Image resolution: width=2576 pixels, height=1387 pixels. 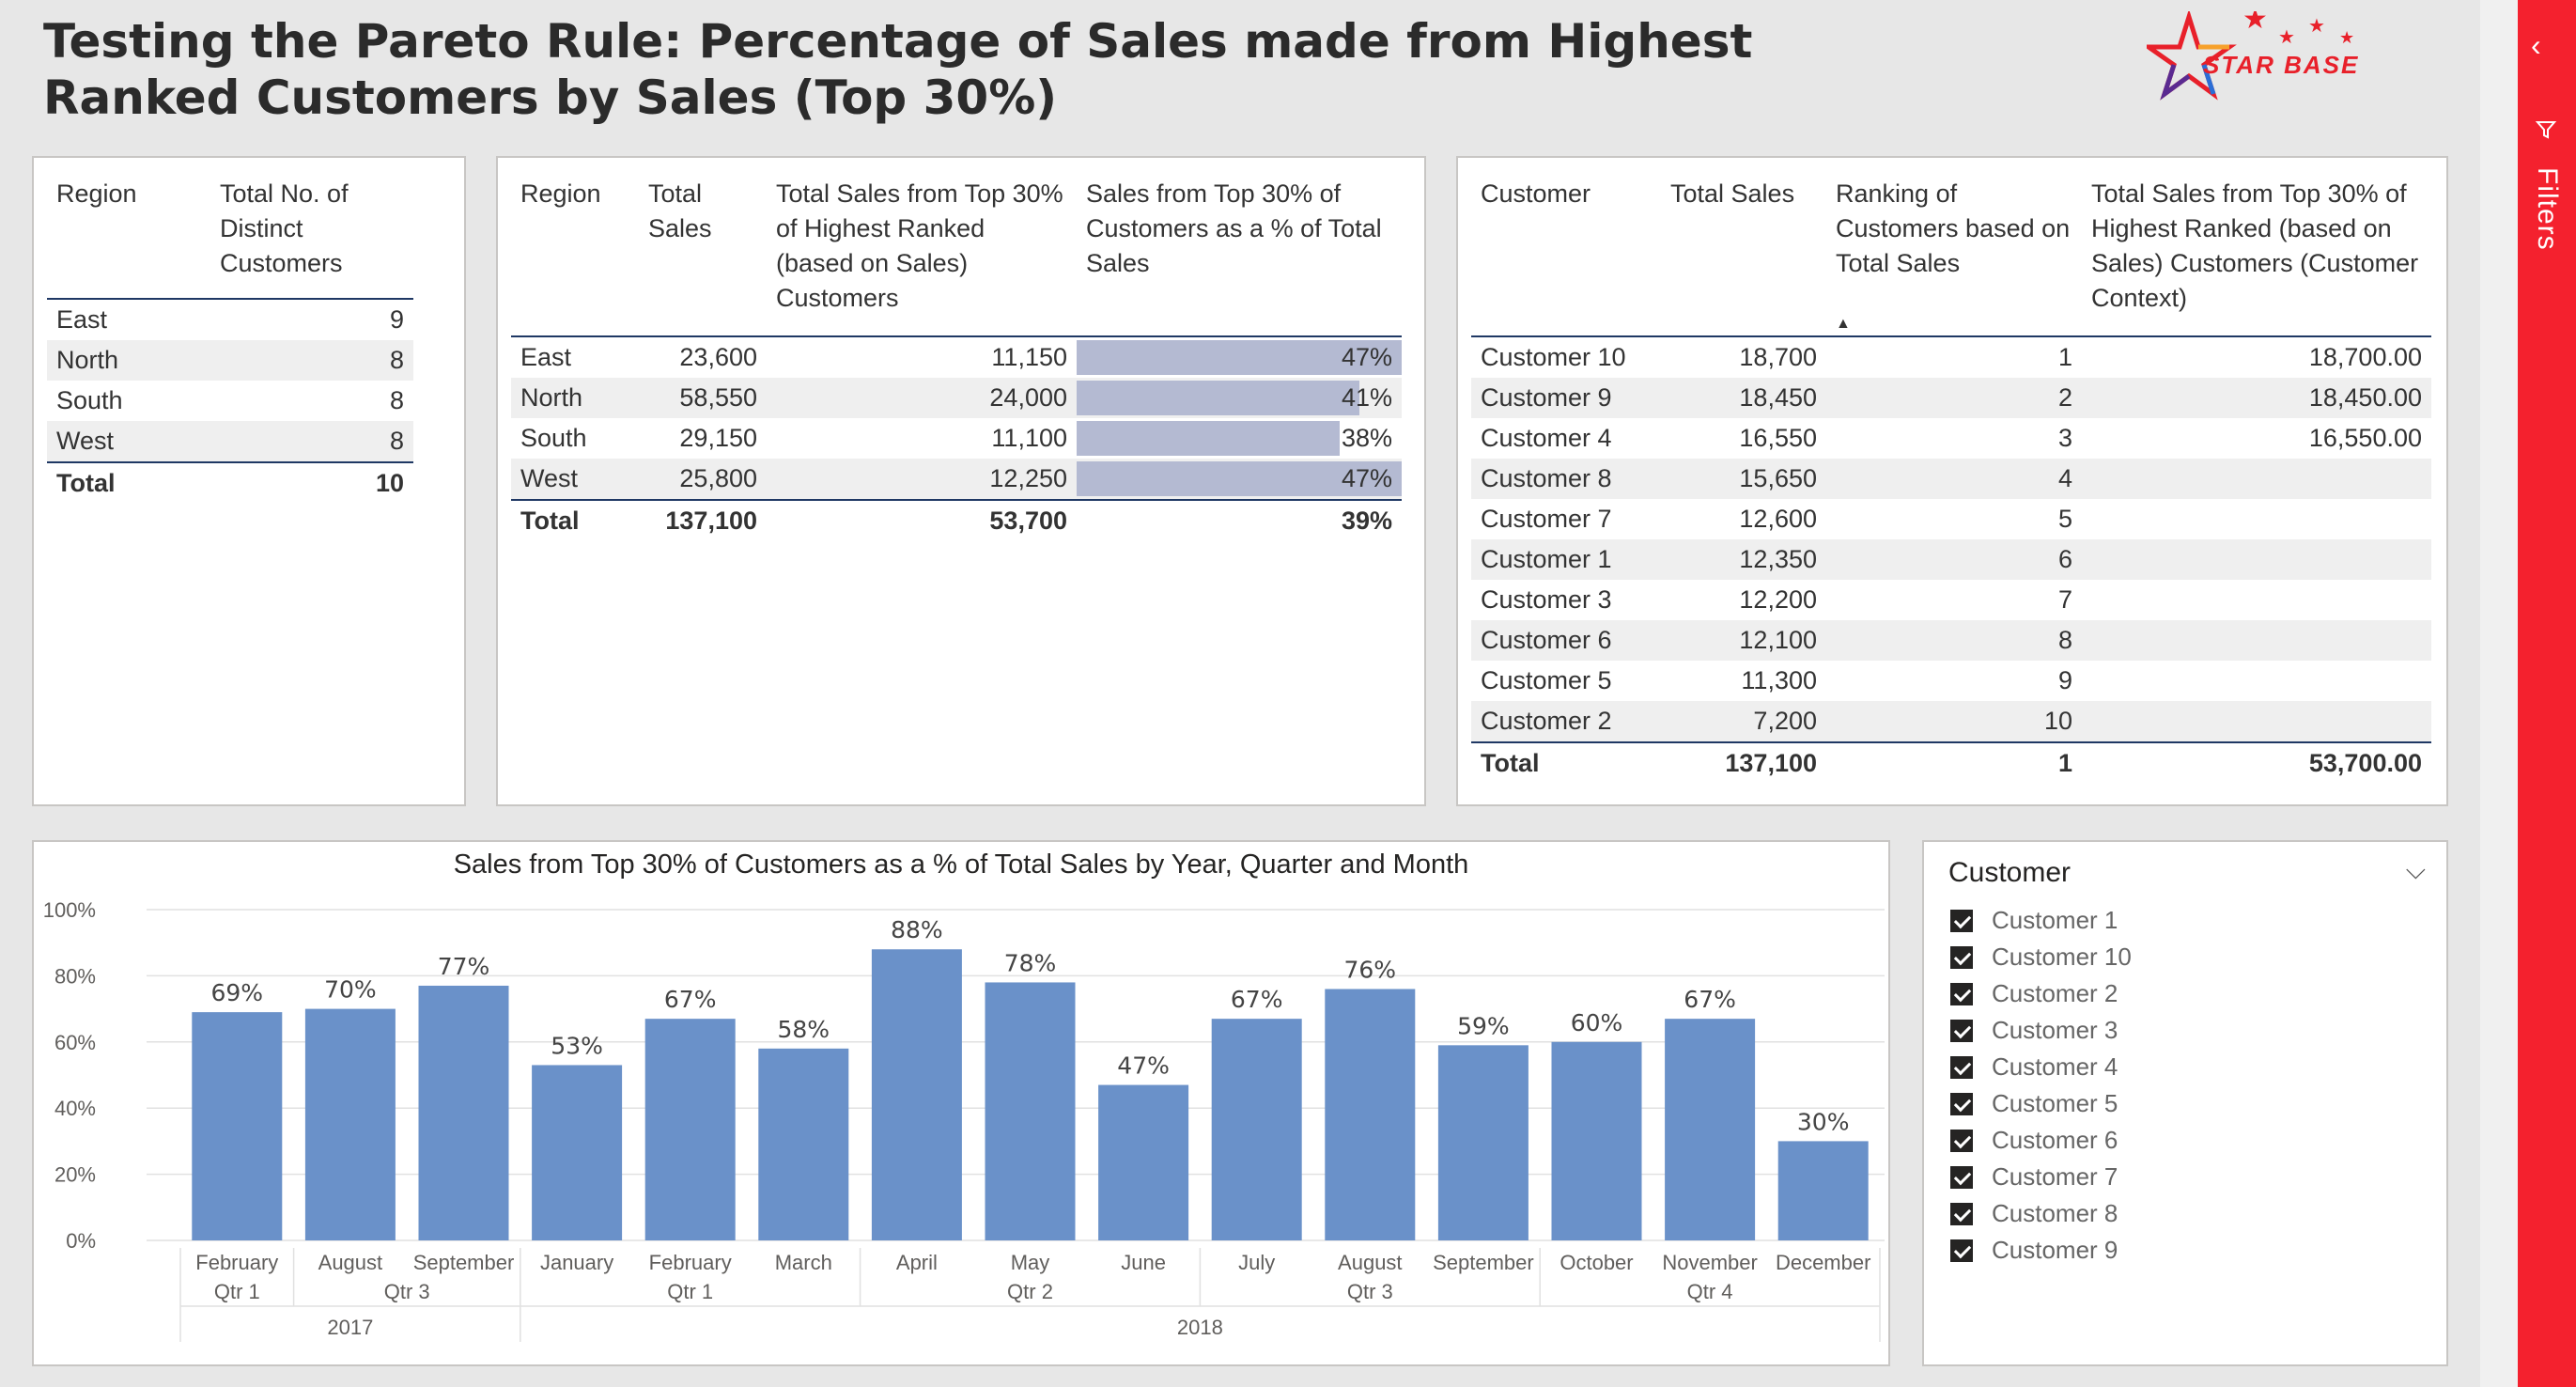 I want to click on cell: Customer 2, so click(x=1566, y=721).